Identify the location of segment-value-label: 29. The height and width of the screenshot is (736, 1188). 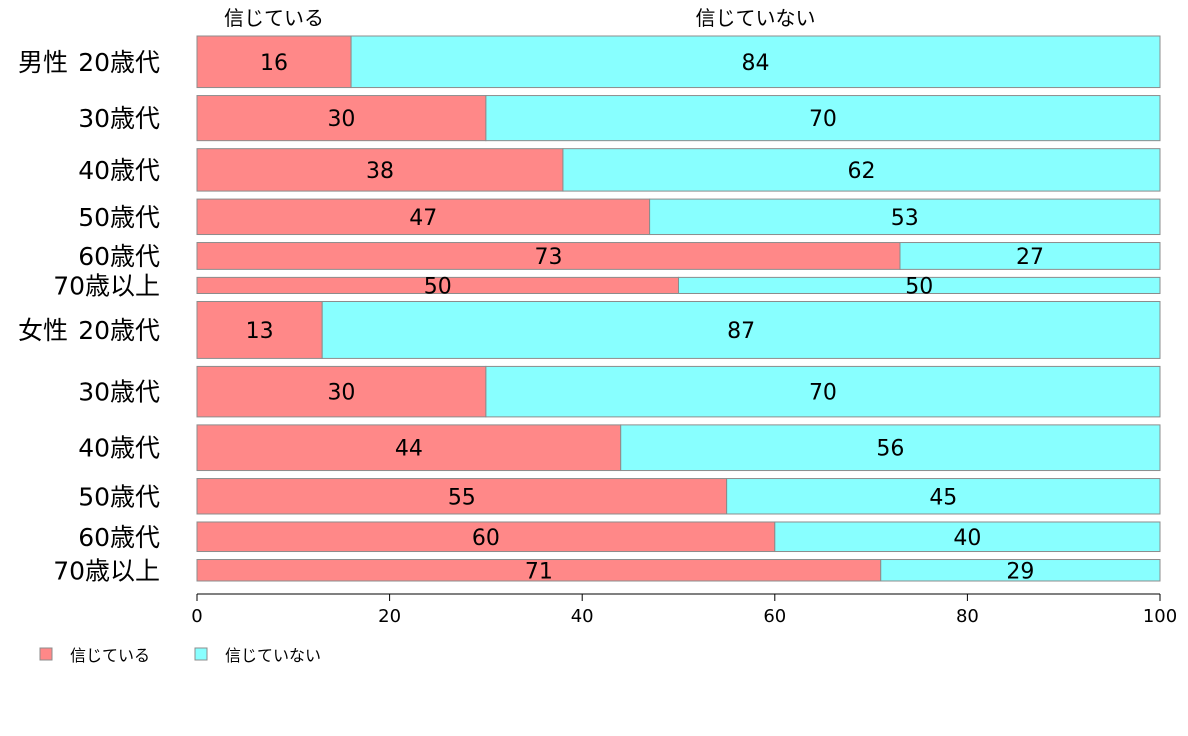
(1020, 571).